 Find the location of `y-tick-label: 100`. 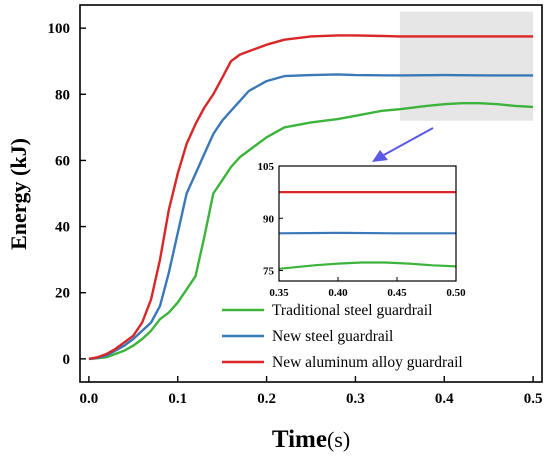

y-tick-label: 100 is located at coordinates (59, 29).